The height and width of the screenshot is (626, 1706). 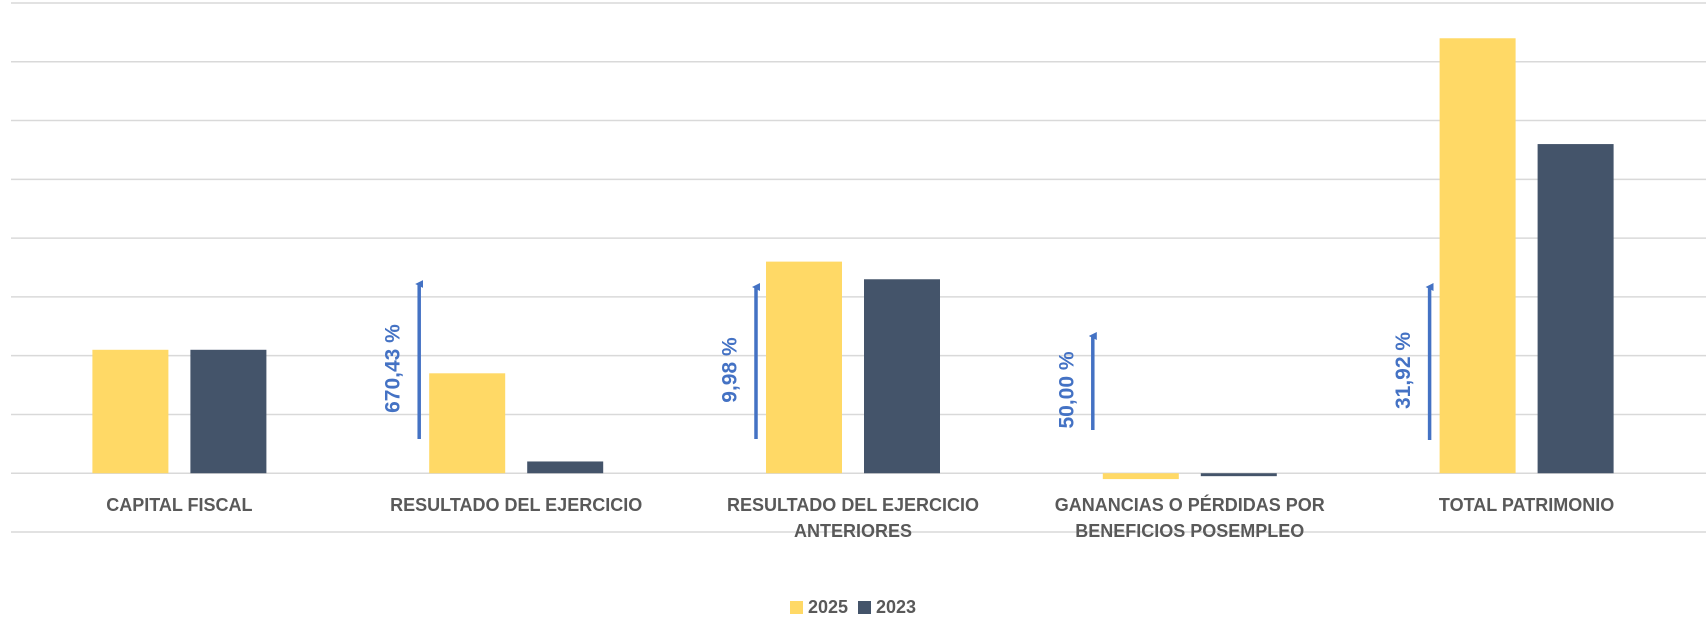 I want to click on legend: 2025 2023, so click(x=853, y=608).